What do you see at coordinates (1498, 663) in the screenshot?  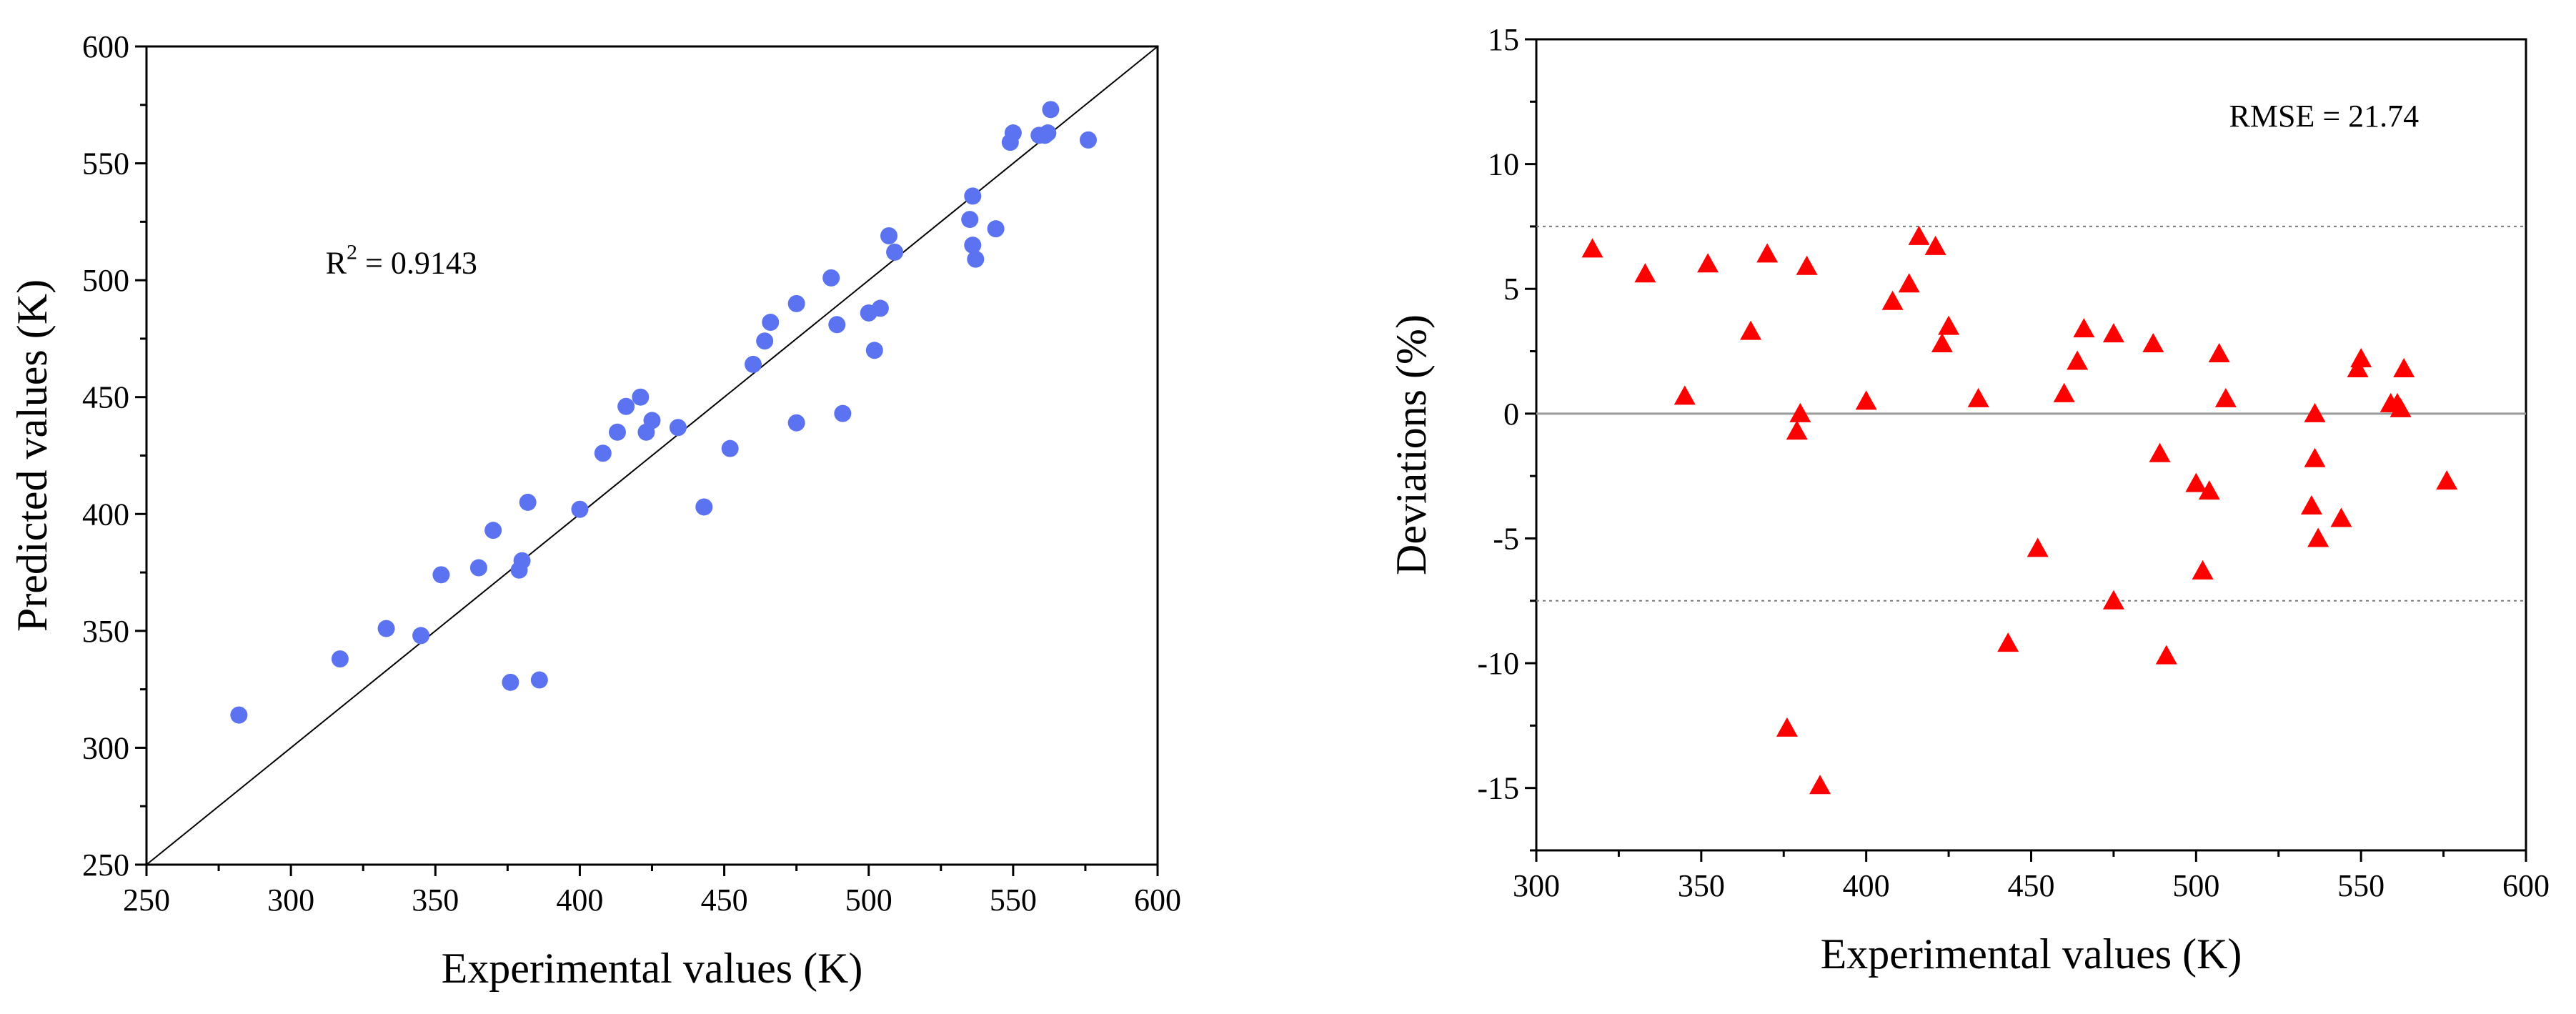 I see `r-y-tick-label: -10` at bounding box center [1498, 663].